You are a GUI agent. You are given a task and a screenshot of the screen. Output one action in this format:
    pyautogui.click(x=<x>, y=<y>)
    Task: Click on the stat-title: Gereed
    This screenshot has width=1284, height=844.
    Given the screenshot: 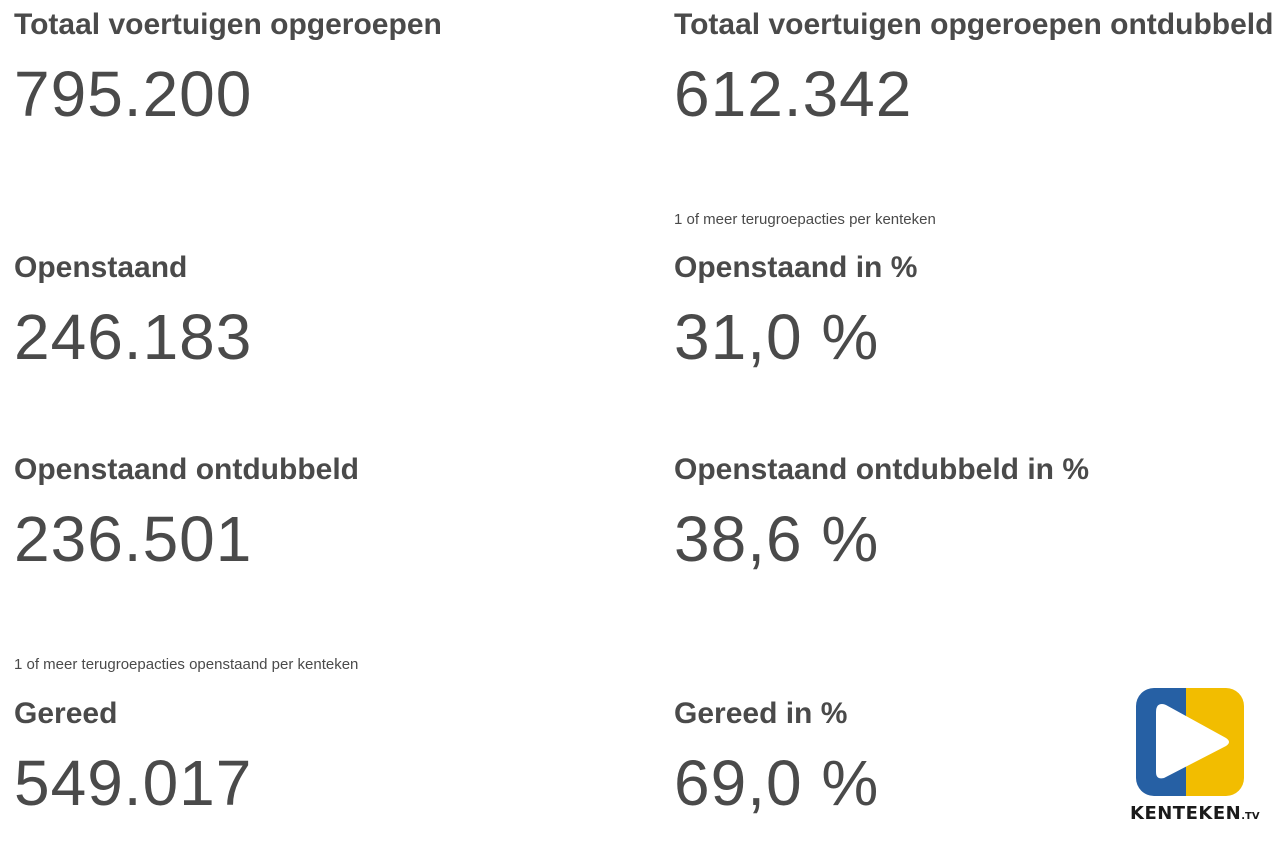 What is the action you would take?
    pyautogui.click(x=66, y=713)
    